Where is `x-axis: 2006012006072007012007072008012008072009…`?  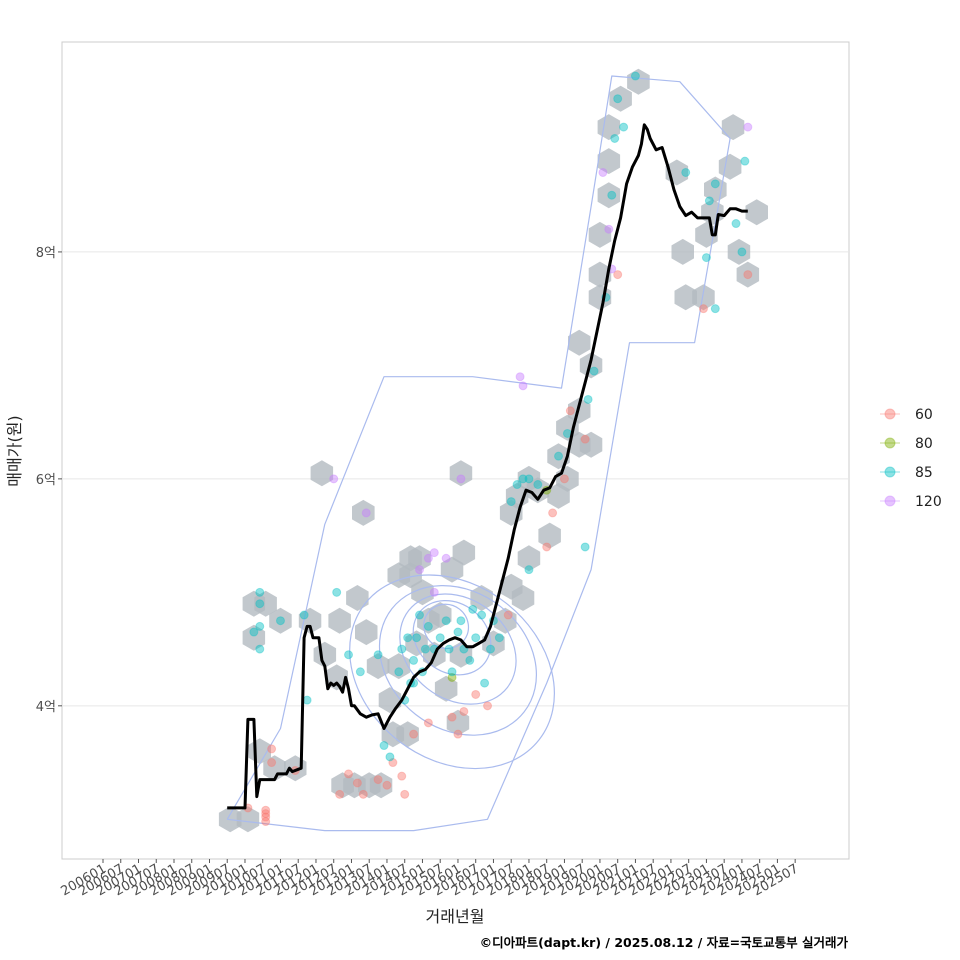 x-axis: 2006012006072007012007072008012008072009… is located at coordinates (430, 879).